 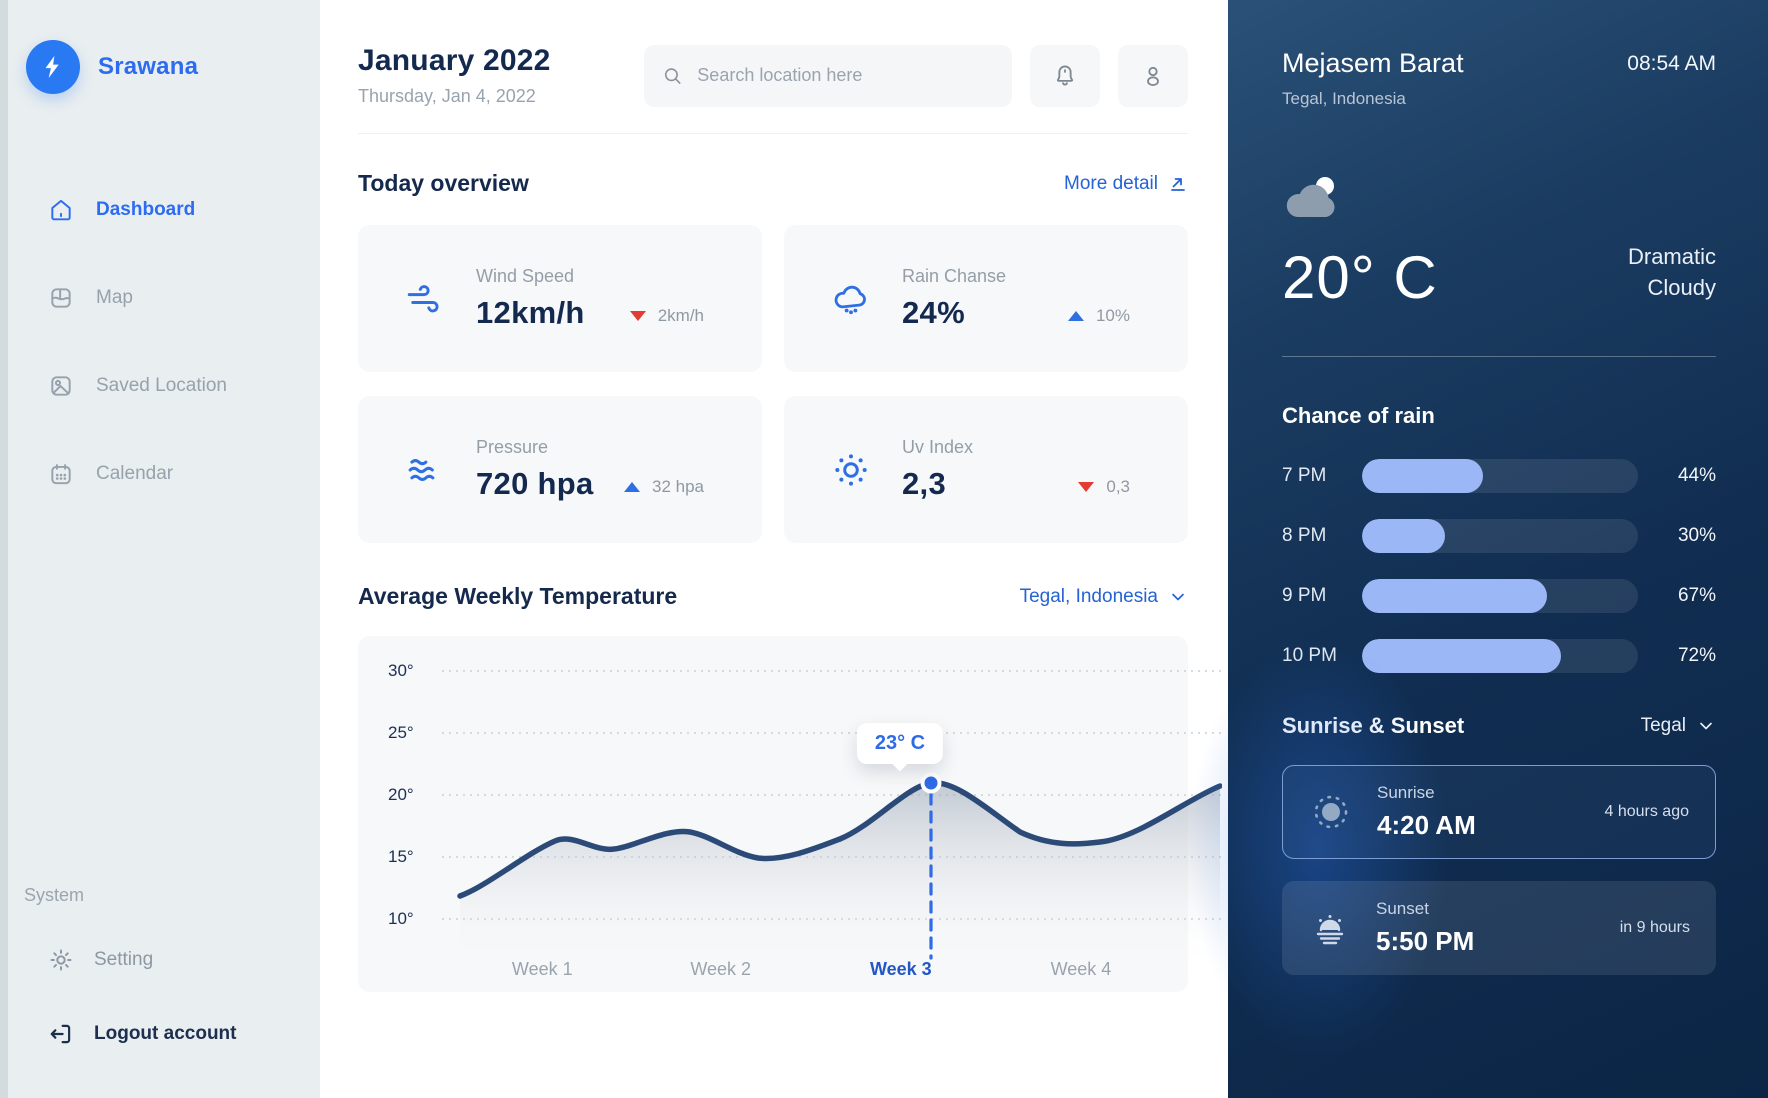 What do you see at coordinates (1065, 75) in the screenshot?
I see `notifications-button` at bounding box center [1065, 75].